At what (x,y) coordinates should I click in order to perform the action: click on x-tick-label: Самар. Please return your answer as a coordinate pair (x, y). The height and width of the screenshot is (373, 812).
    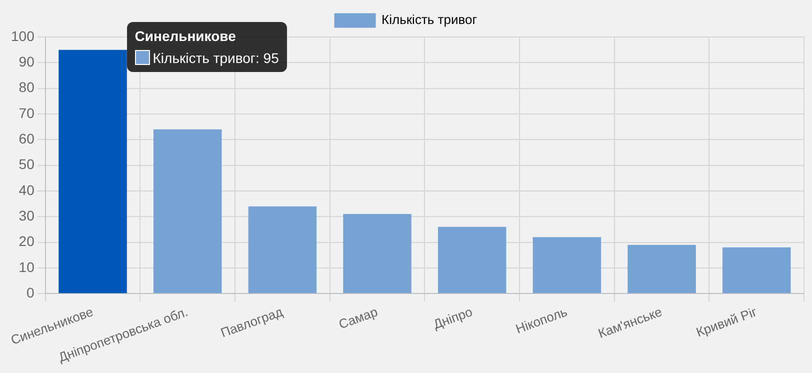
    Looking at the image, I should click on (358, 318).